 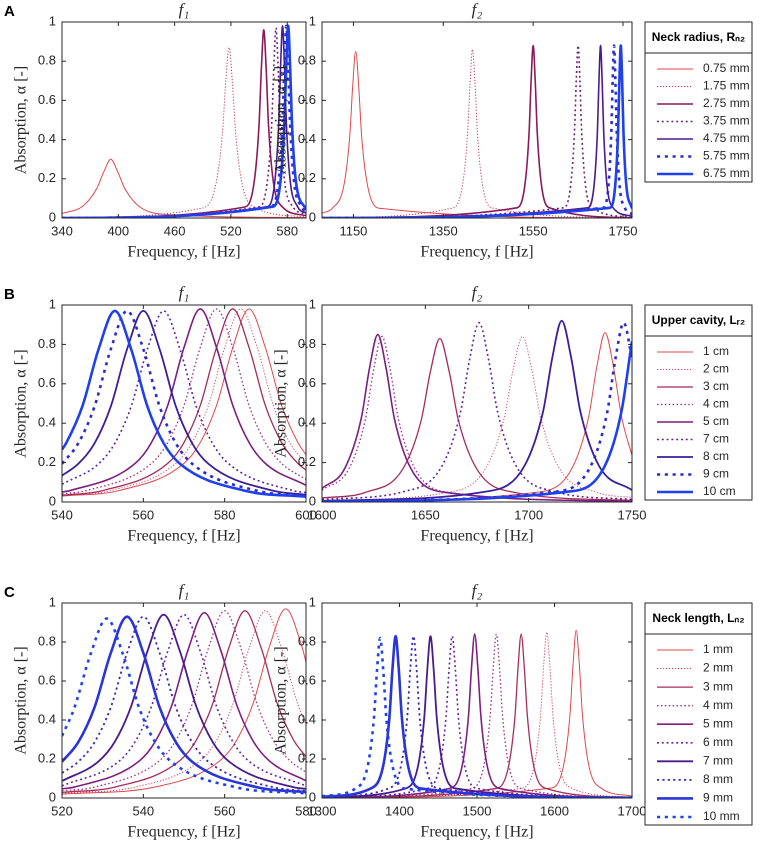 What do you see at coordinates (726, 173) in the screenshot?
I see `legend-label: 6.75 mm` at bounding box center [726, 173].